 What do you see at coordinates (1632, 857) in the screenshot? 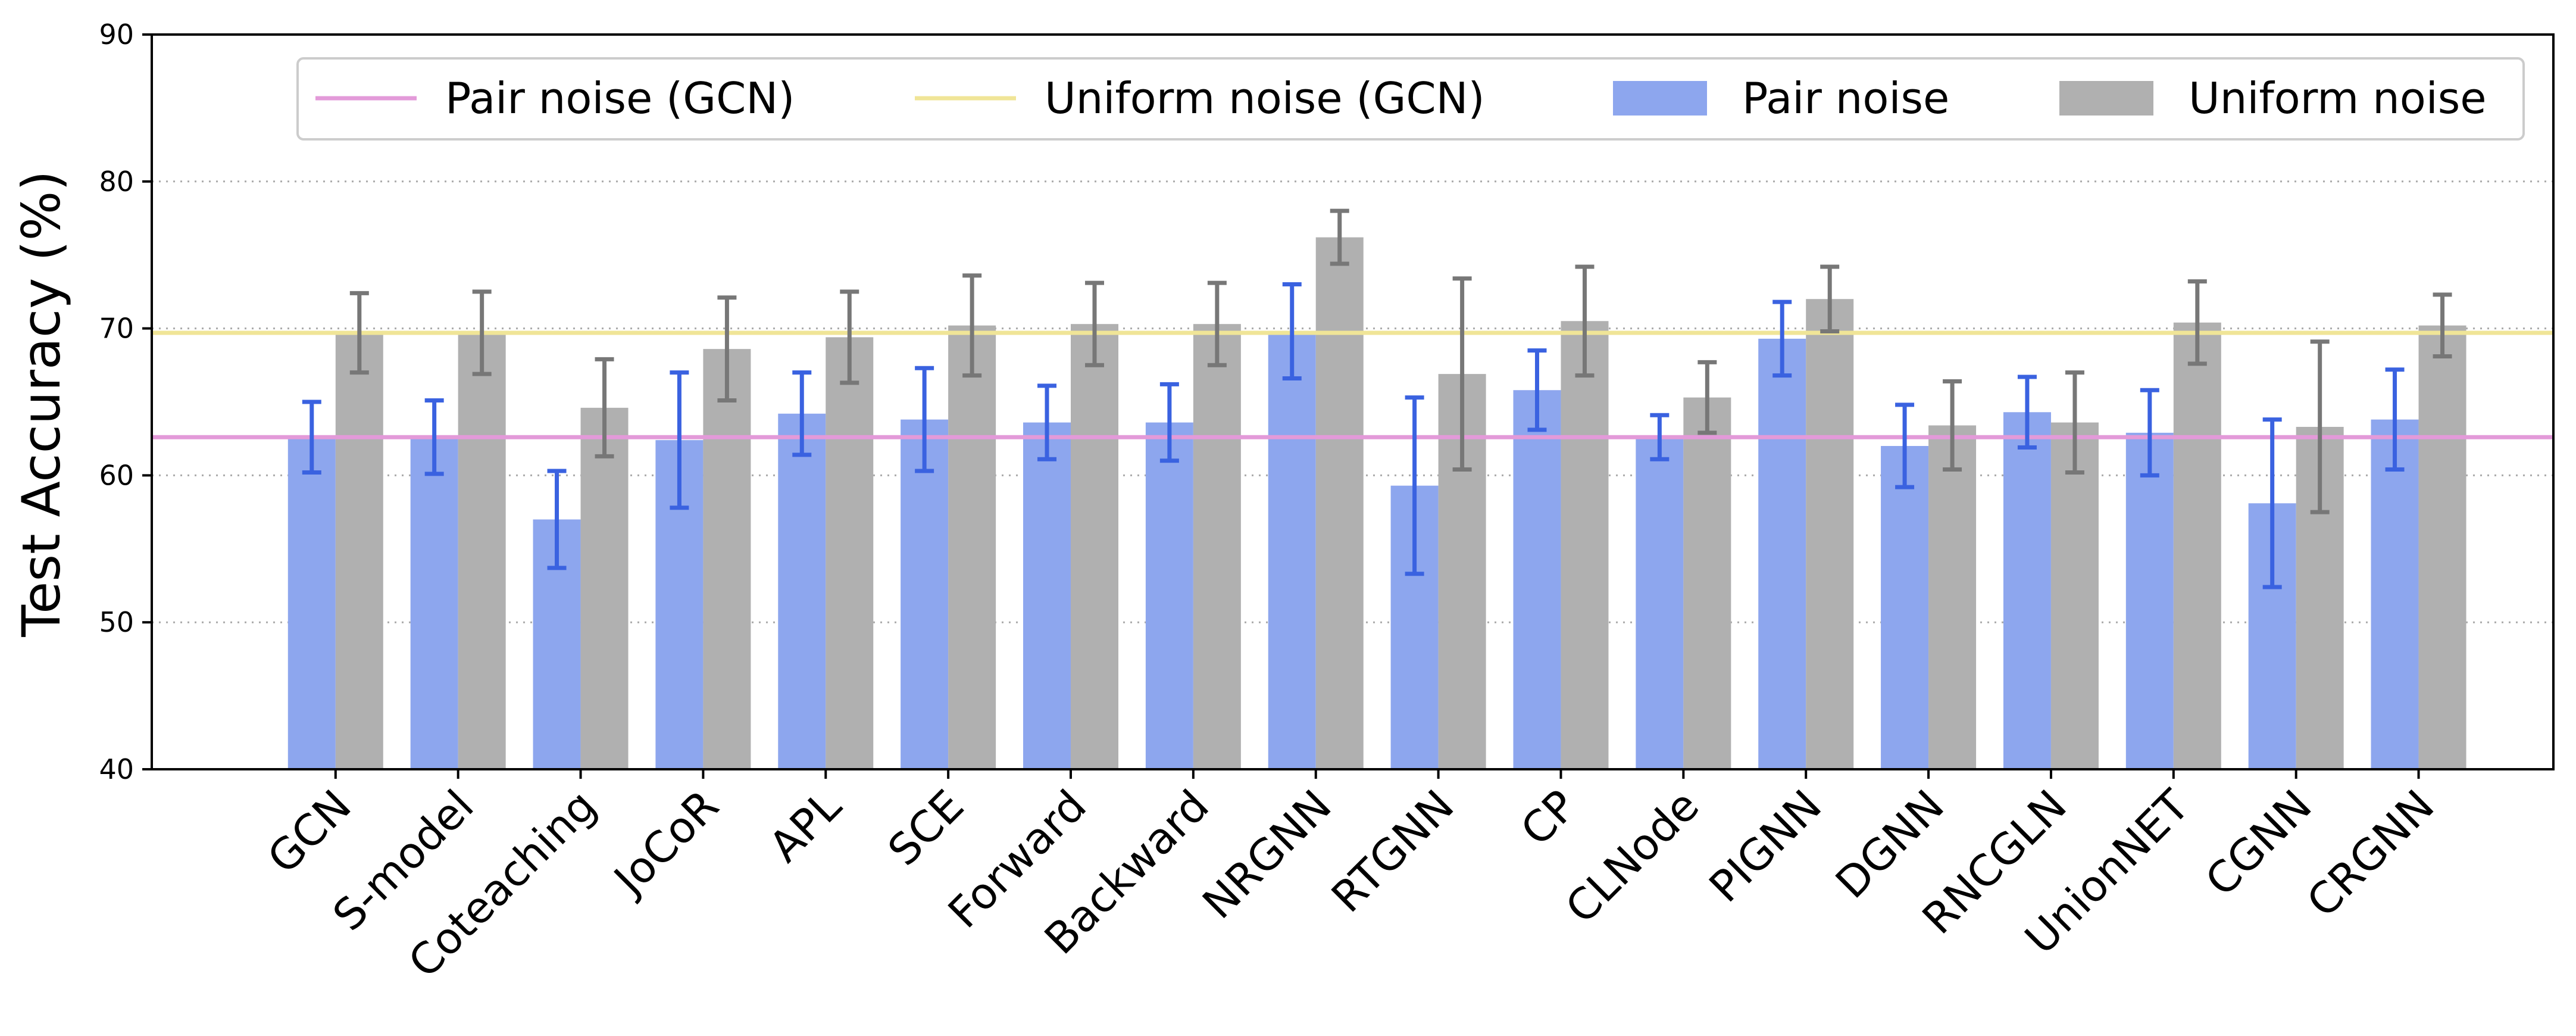
I see `x-tick-label-clnode: CLNode` at bounding box center [1632, 857].